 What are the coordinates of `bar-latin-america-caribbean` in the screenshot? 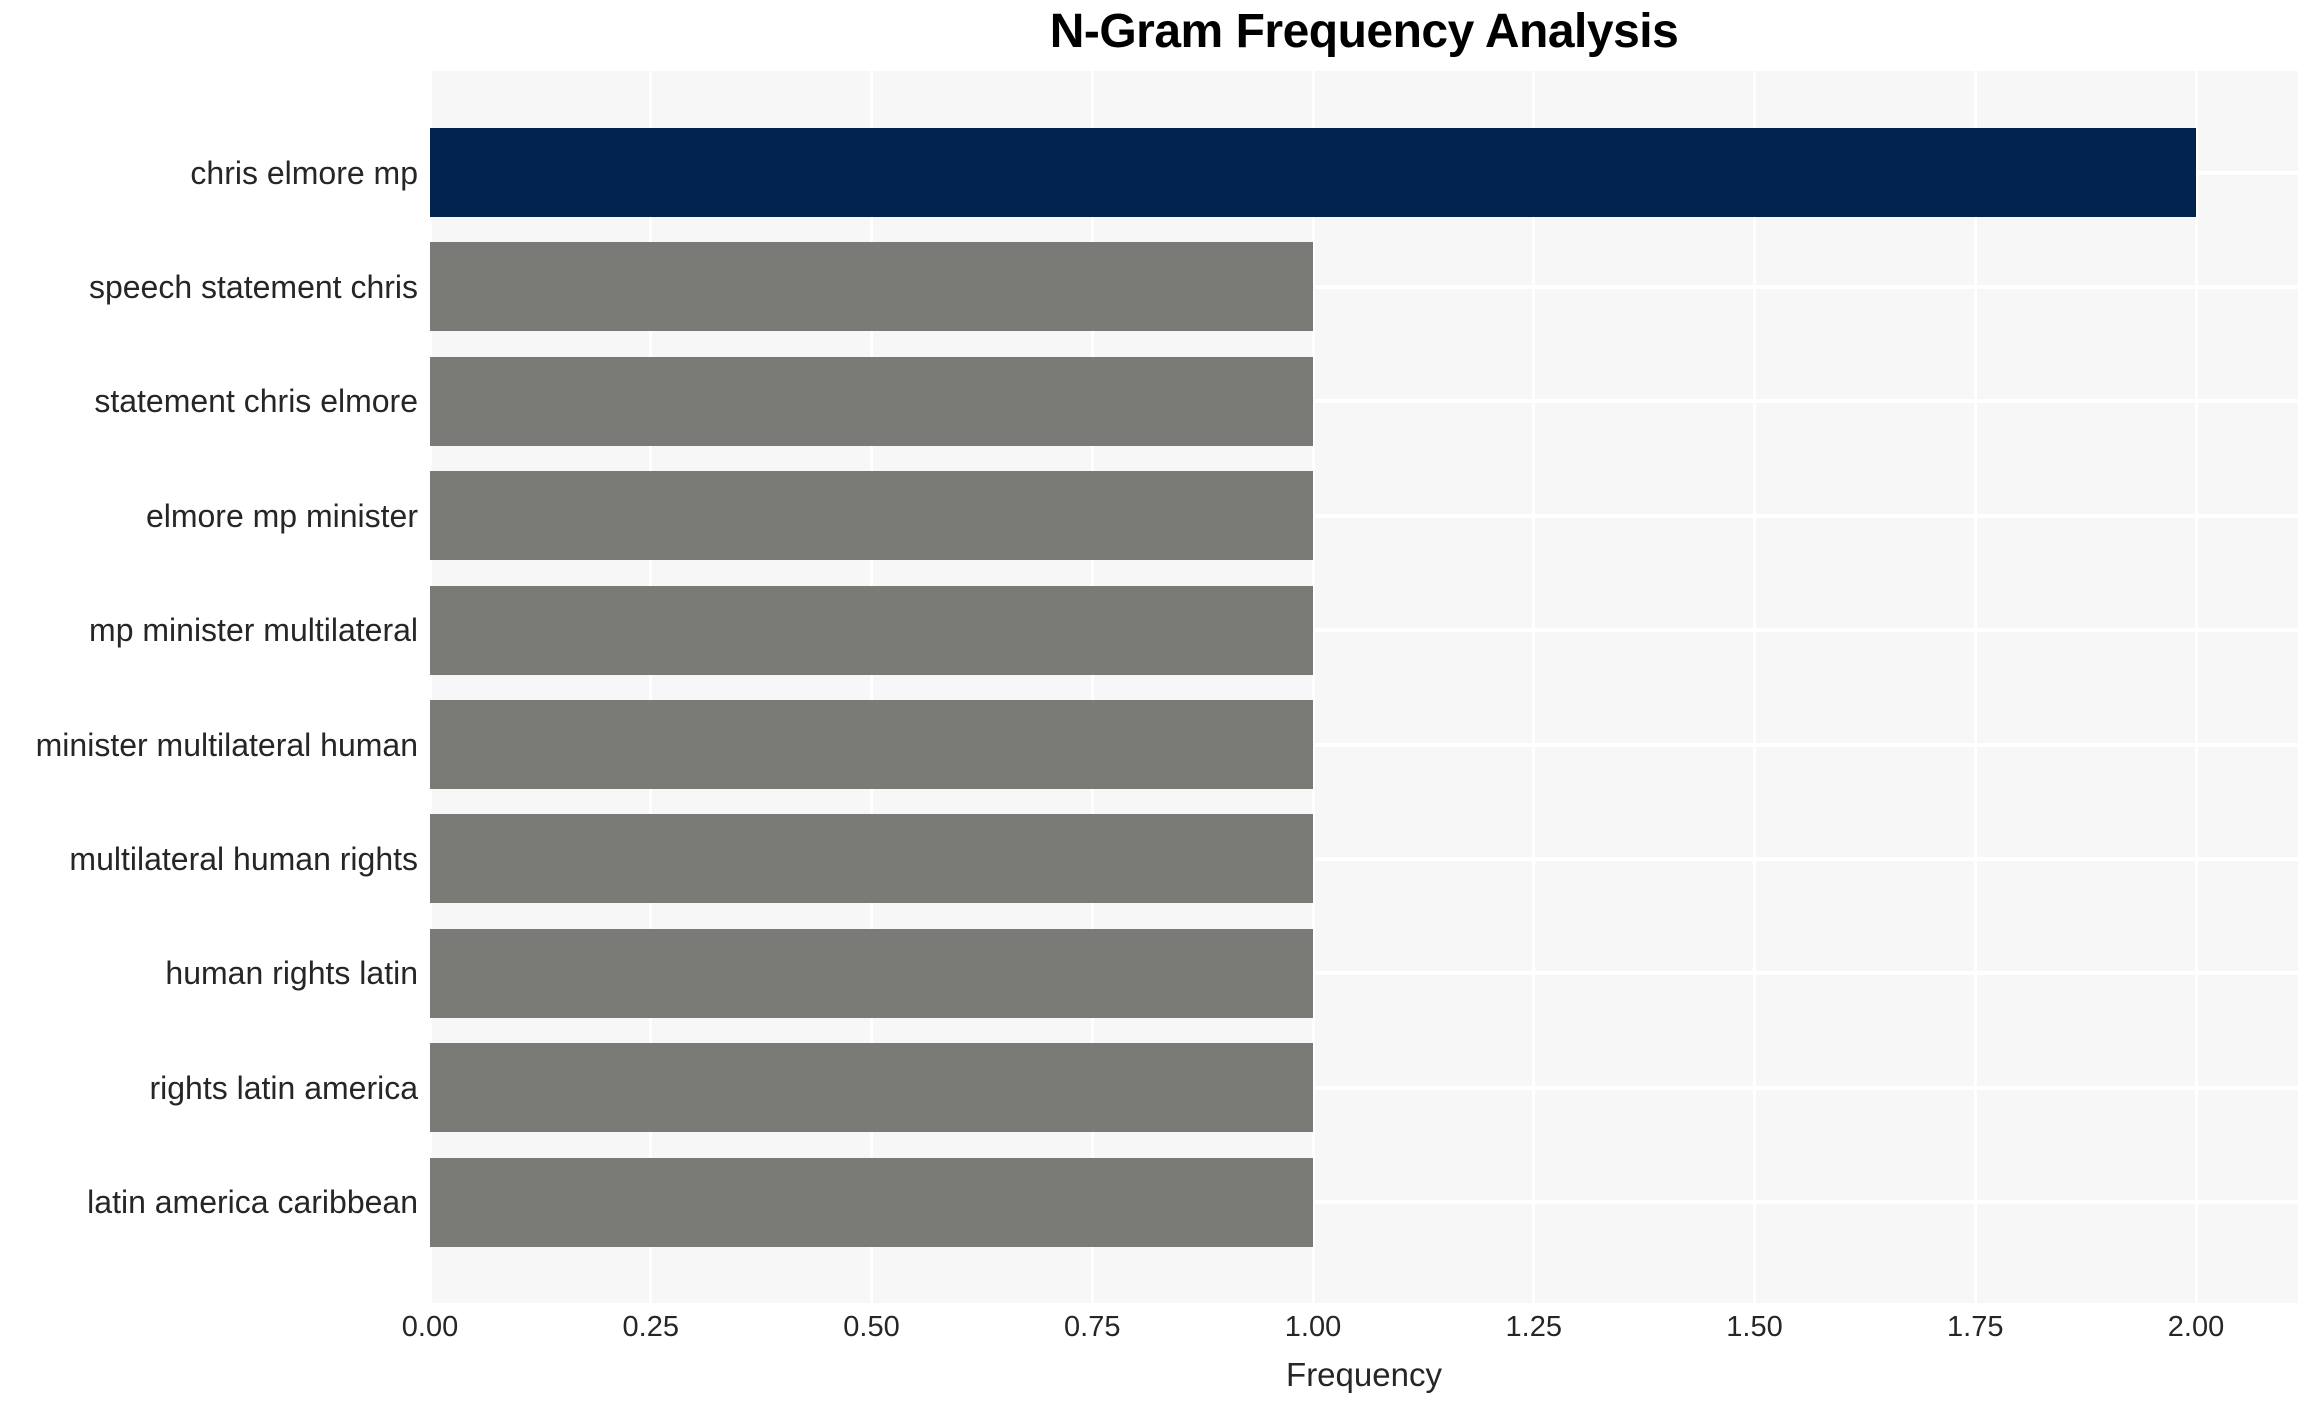 It's located at (871, 1202).